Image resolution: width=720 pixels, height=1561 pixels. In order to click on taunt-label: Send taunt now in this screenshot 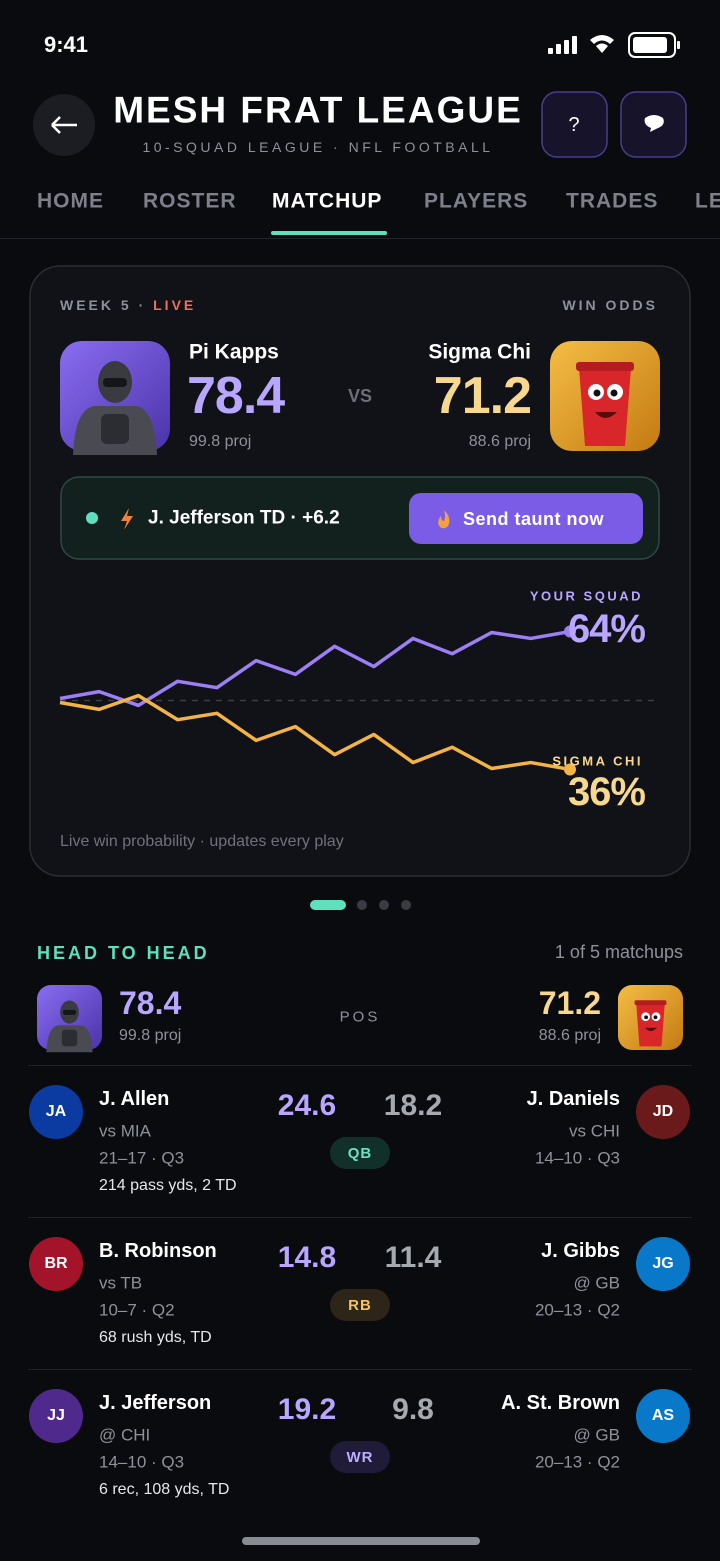, I will do `click(533, 519)`.